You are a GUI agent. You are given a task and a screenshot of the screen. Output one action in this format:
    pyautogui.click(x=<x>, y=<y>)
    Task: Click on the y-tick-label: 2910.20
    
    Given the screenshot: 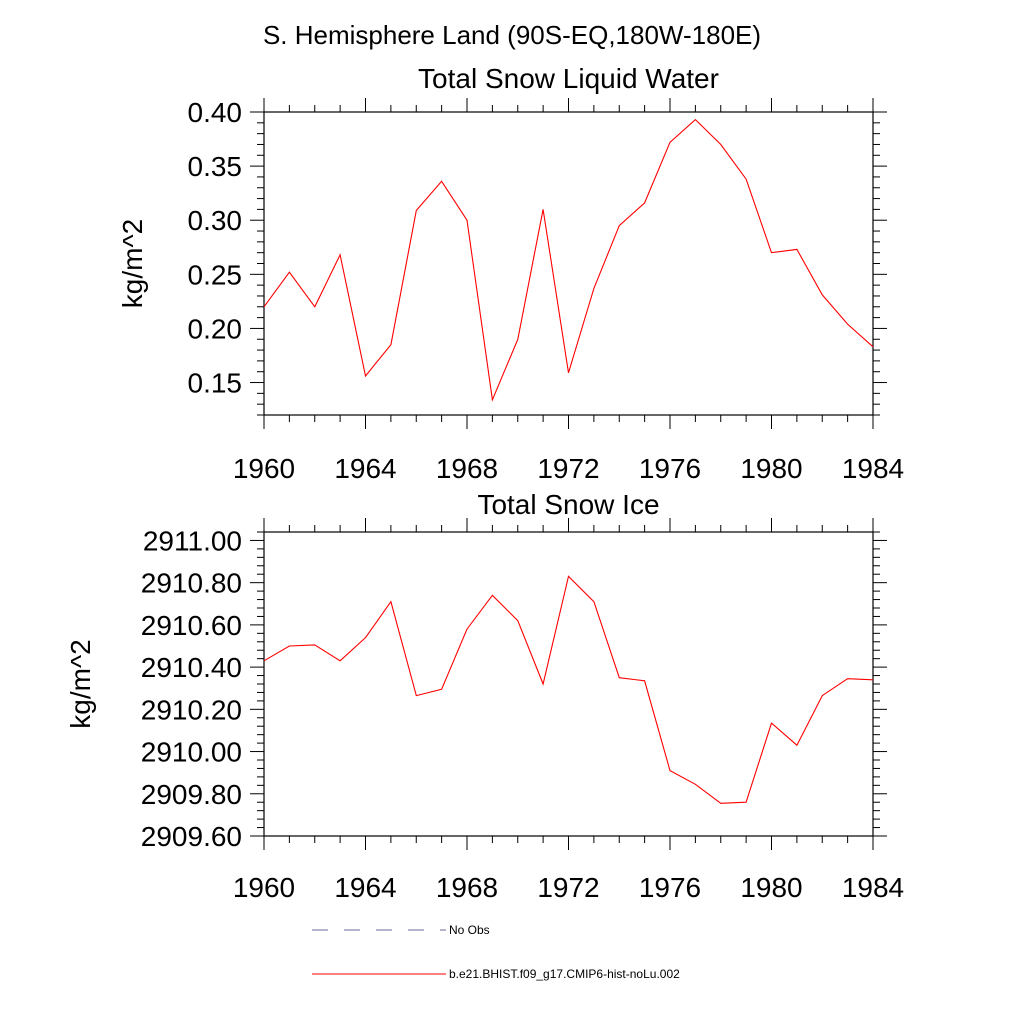 What is the action you would take?
    pyautogui.click(x=191, y=709)
    